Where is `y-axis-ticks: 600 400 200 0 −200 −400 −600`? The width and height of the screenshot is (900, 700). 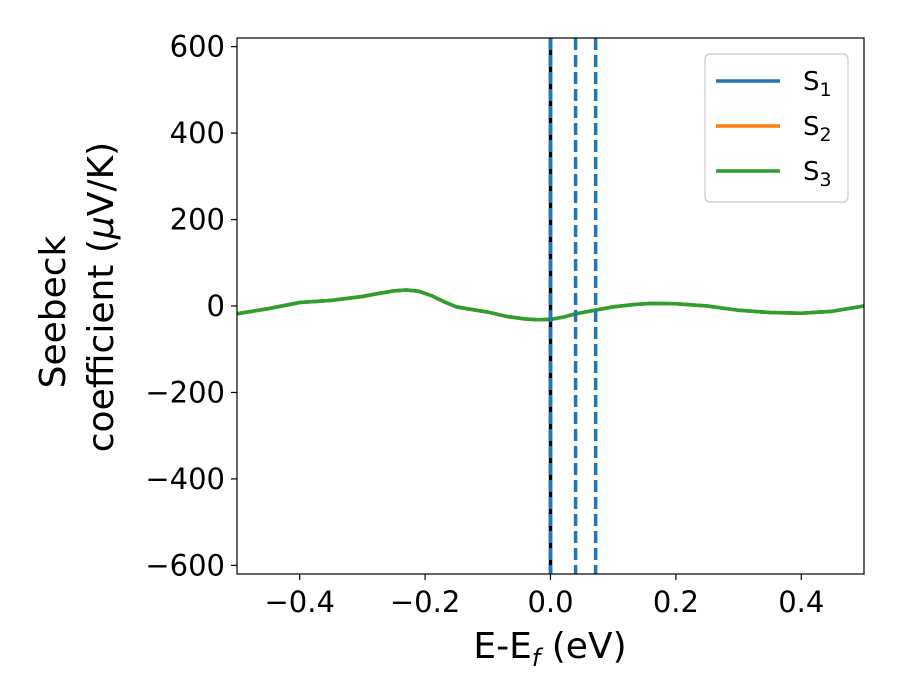
y-axis-ticks: 600 400 200 0 −200 −400 −600 is located at coordinates (191, 306).